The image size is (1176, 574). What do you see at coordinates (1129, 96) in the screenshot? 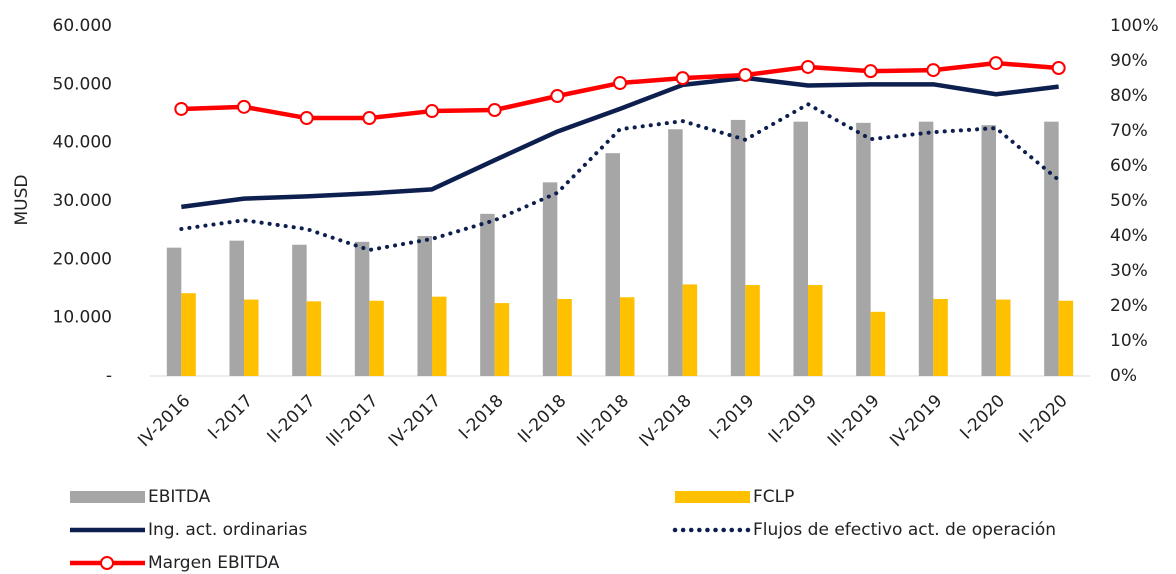
I see `y2-tick-label: 80%` at bounding box center [1129, 96].